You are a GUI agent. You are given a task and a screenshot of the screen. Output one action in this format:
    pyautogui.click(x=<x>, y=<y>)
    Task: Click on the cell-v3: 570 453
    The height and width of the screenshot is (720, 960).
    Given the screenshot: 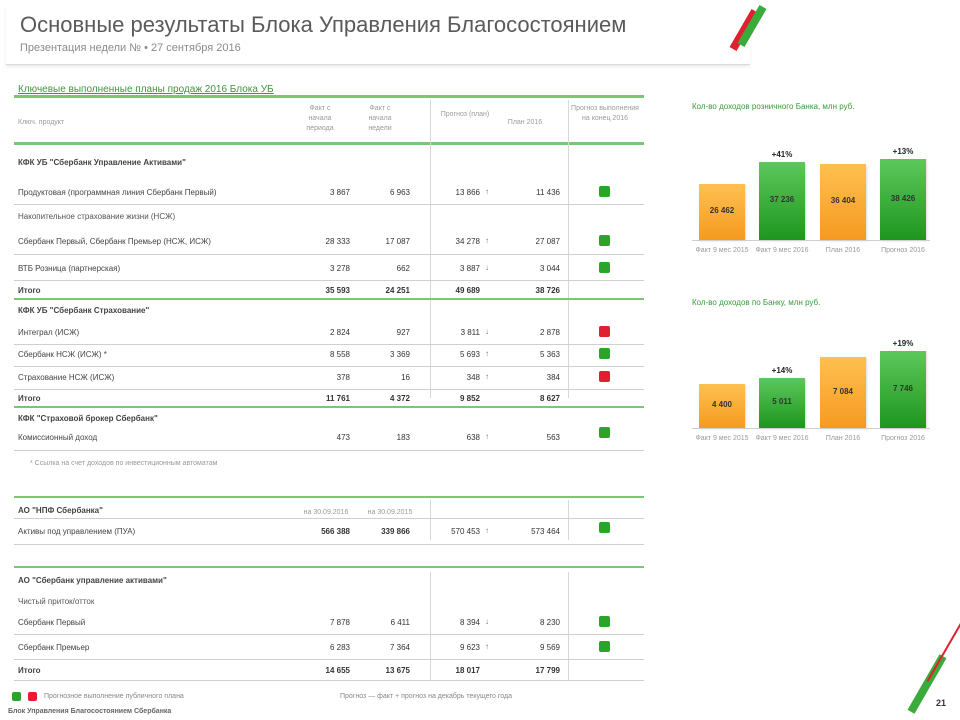 What is the action you would take?
    pyautogui.click(x=465, y=531)
    